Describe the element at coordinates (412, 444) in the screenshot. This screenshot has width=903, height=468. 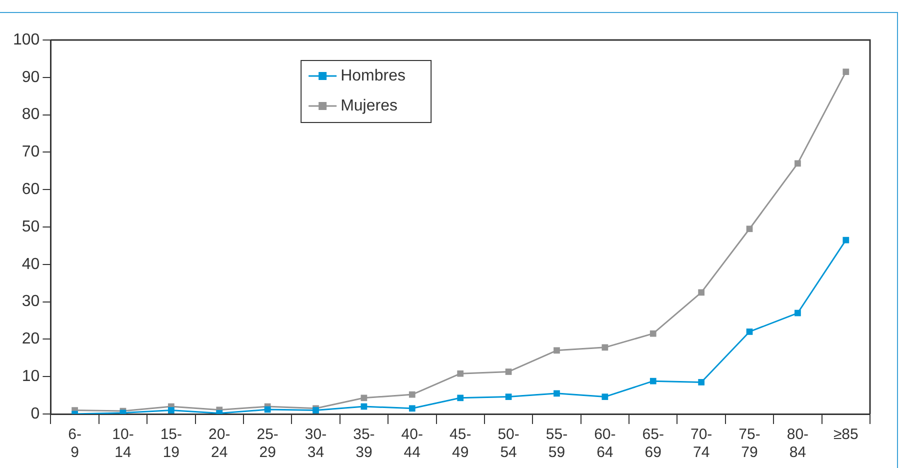
I see `x-tick-label: 40-44` at that location.